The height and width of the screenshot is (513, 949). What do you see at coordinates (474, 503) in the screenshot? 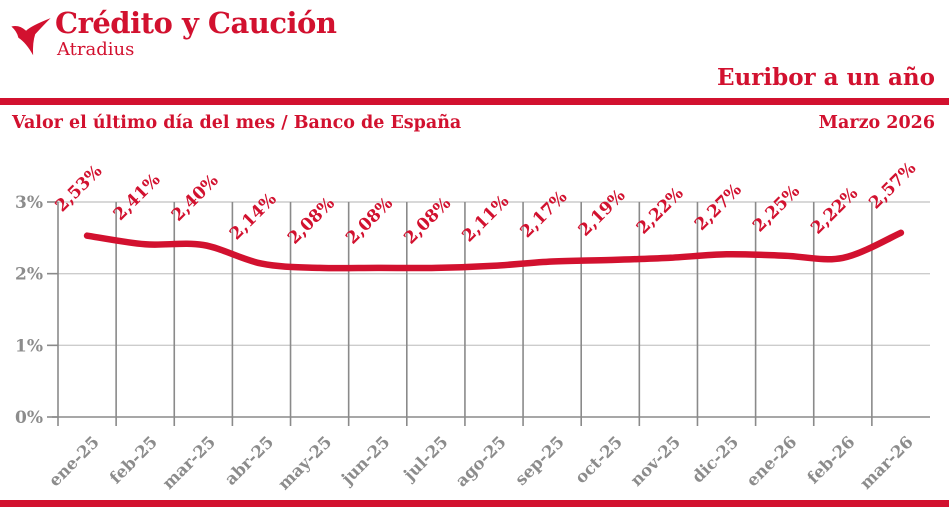
I see `bottom-red-rule` at bounding box center [474, 503].